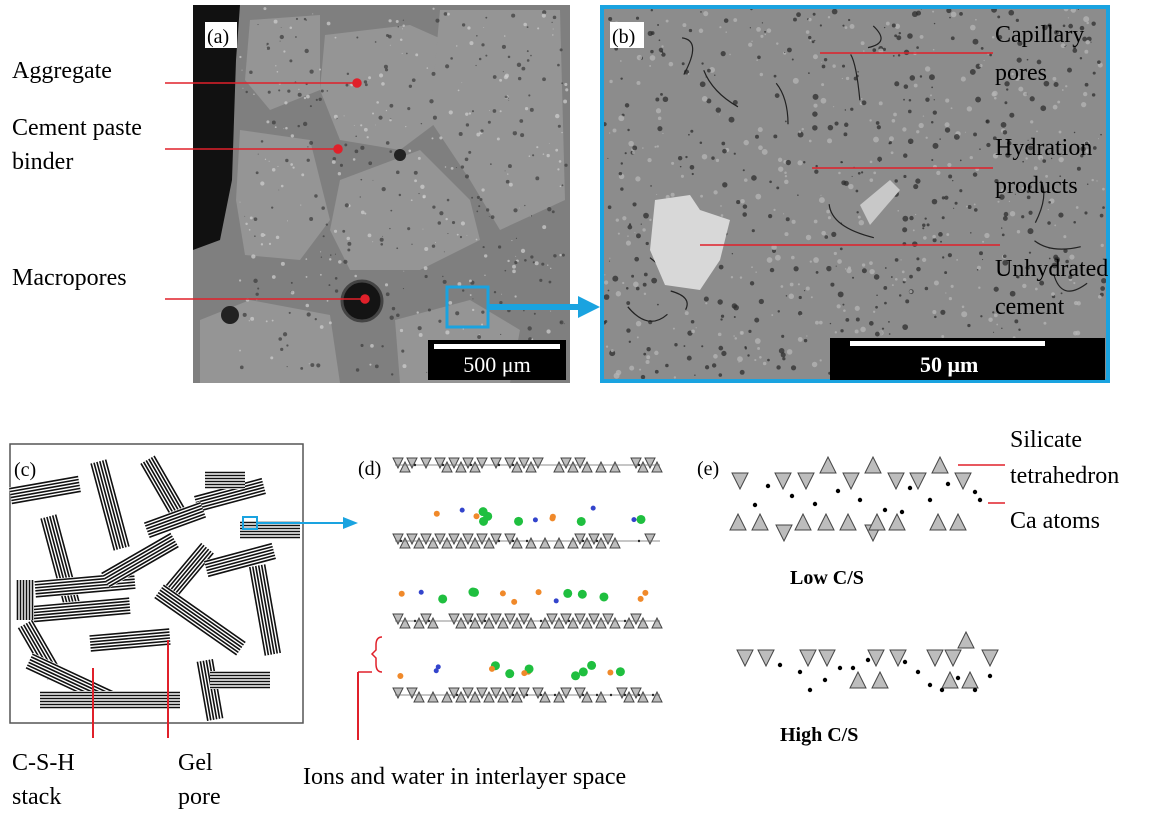 This screenshot has height=814, width=1163. What do you see at coordinates (350, 523) in the screenshot?
I see `arrow-head` at bounding box center [350, 523].